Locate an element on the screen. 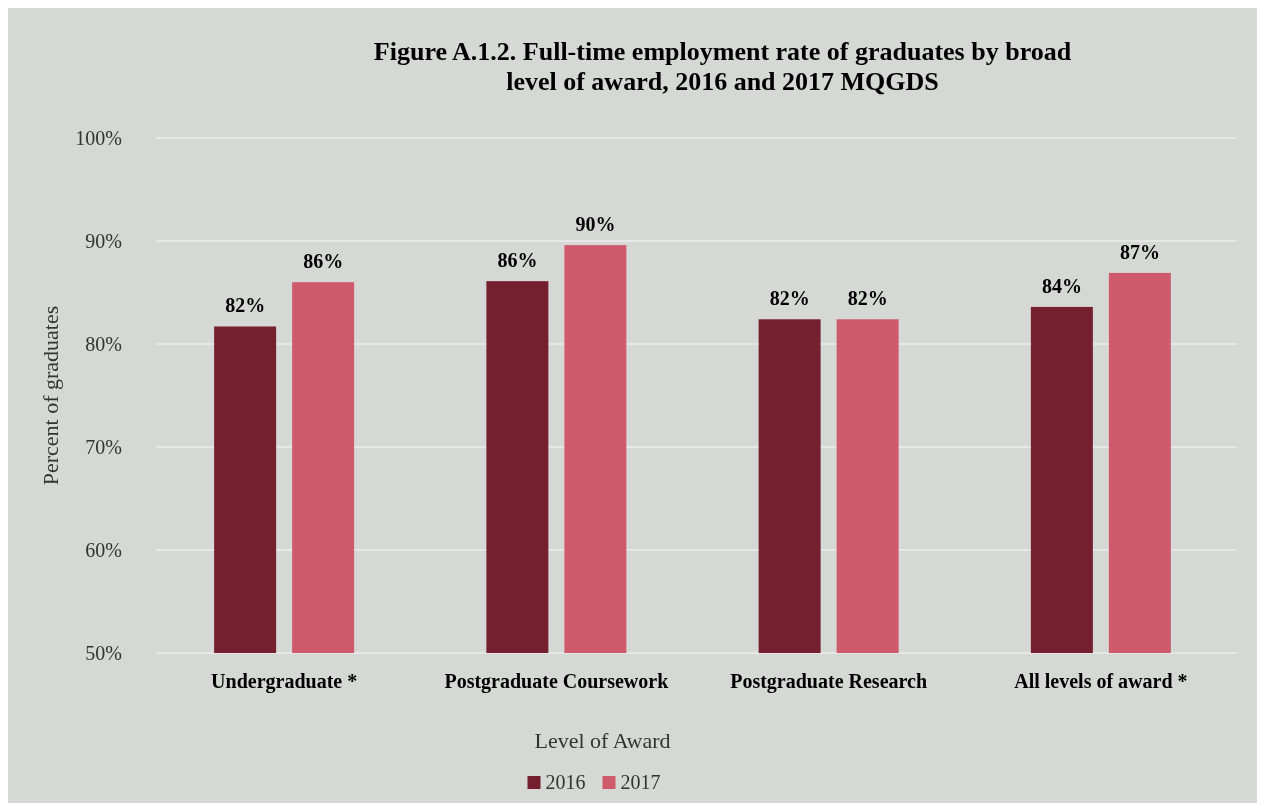  x-tick-label: All levels of award * is located at coordinates (1101, 681).